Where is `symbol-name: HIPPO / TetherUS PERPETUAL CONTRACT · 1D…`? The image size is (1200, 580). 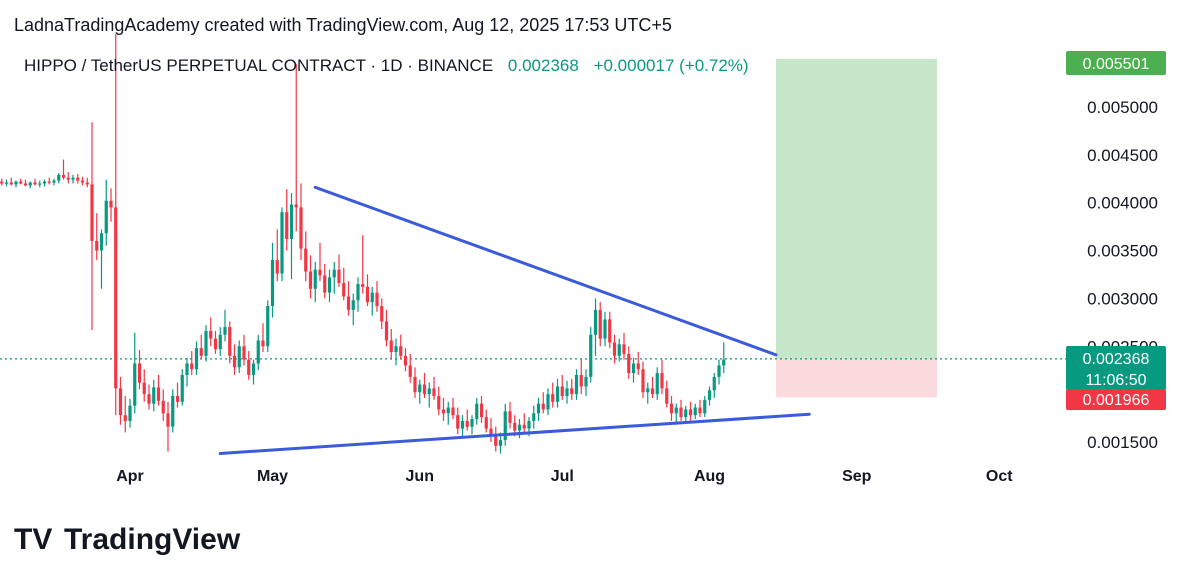
symbol-name: HIPPO / TetherUS PERPETUAL CONTRACT · 1D… is located at coordinates (258, 65).